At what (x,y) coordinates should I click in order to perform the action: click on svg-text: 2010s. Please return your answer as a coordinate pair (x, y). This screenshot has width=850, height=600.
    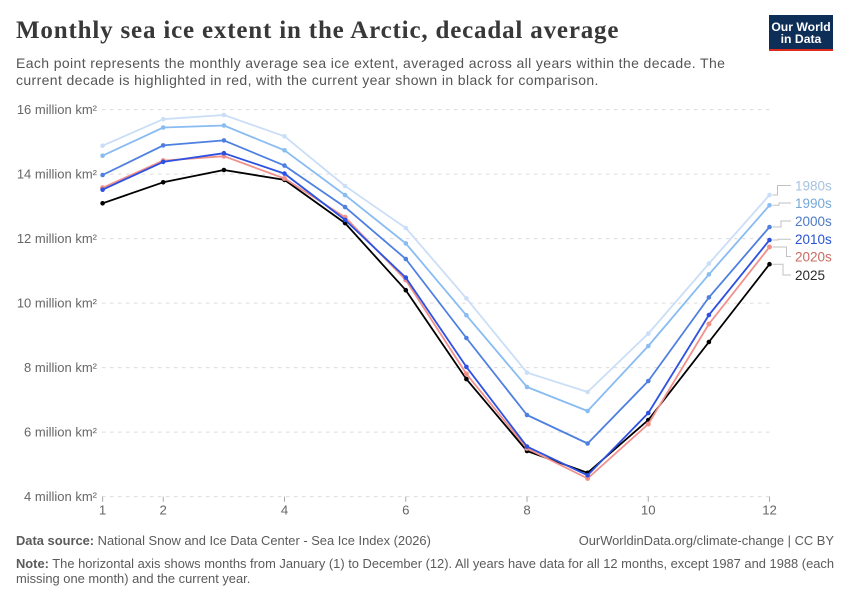
    Looking at the image, I should click on (813, 239).